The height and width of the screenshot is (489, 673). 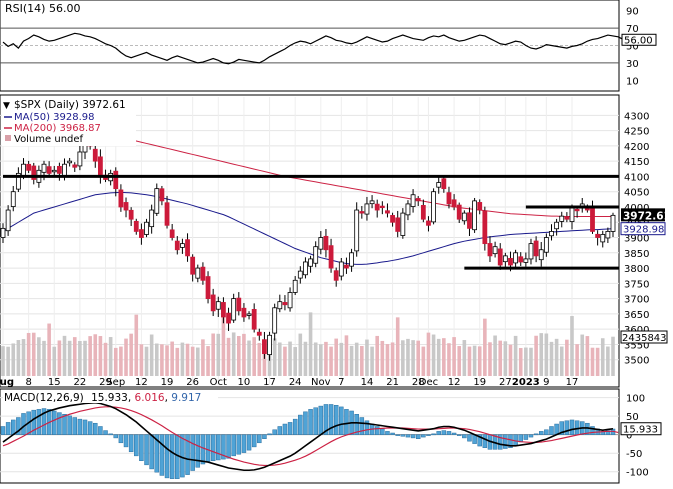 I want to click on date-tick-label: 12, so click(x=454, y=382).